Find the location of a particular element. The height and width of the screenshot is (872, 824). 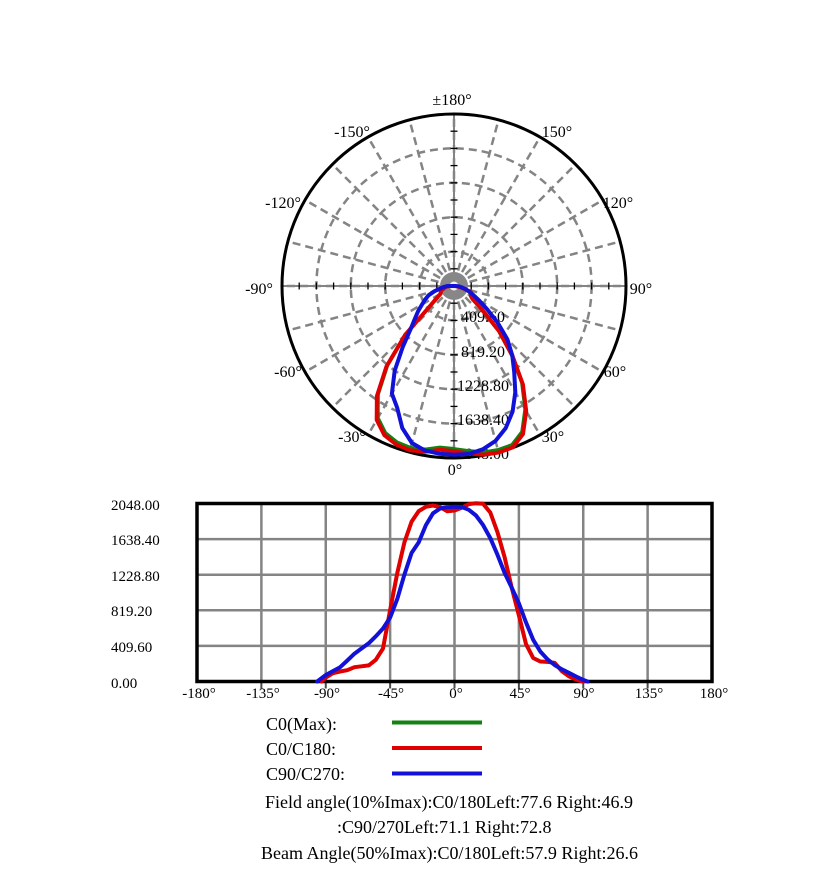

cartesian-grid is located at coordinates (454, 595).